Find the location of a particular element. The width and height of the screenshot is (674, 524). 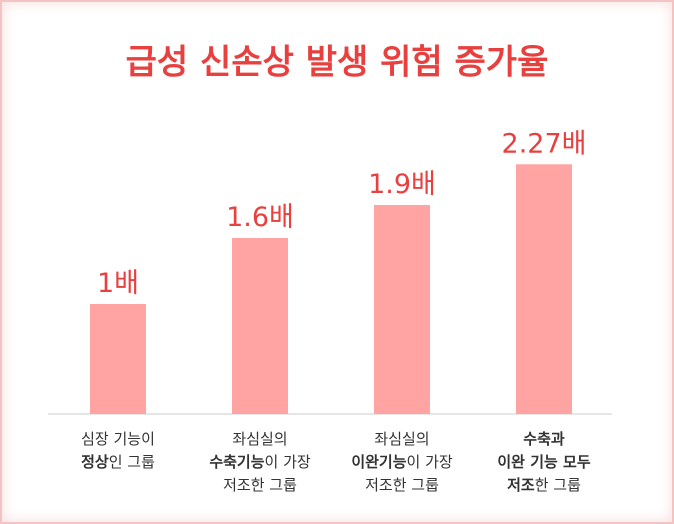

label-run: 심장 기능이 is located at coordinates (118, 439).